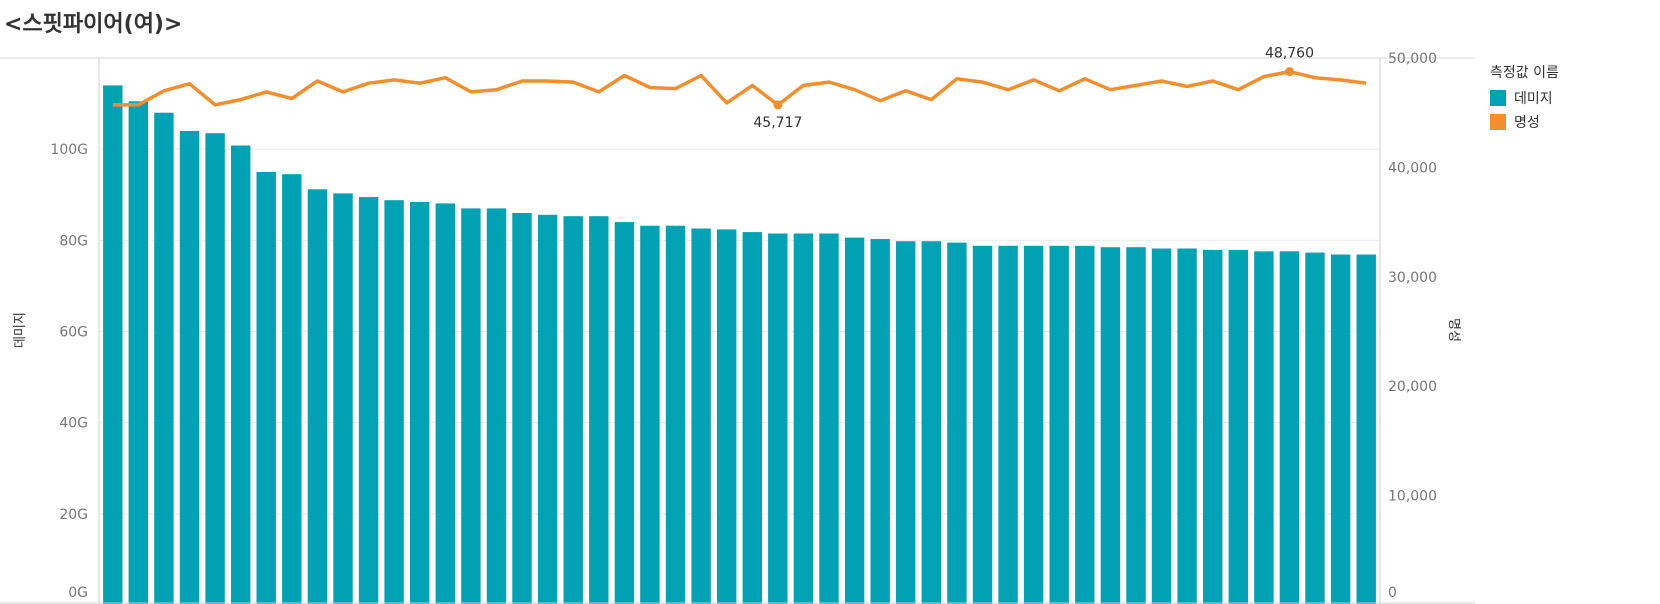 The width and height of the screenshot is (1660, 604). I want to click on right-axis-title: 명성, so click(1453, 330).